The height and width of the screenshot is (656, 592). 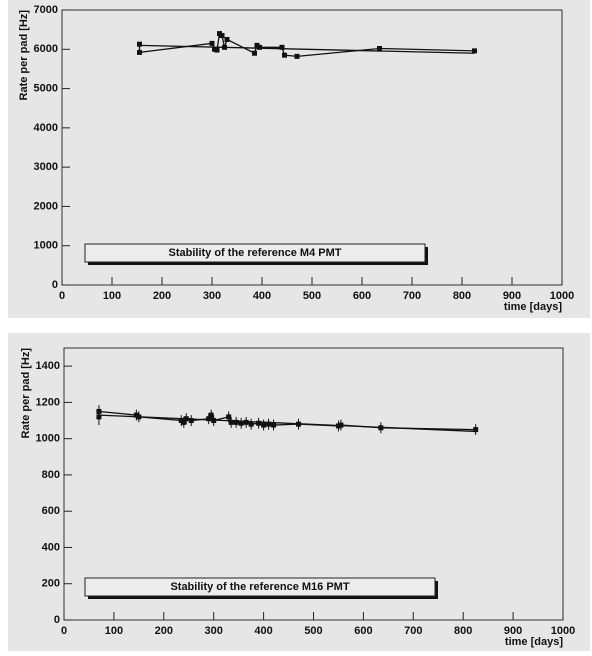 What do you see at coordinates (46, 88) in the screenshot?
I see `y-tick-label: 5000` at bounding box center [46, 88].